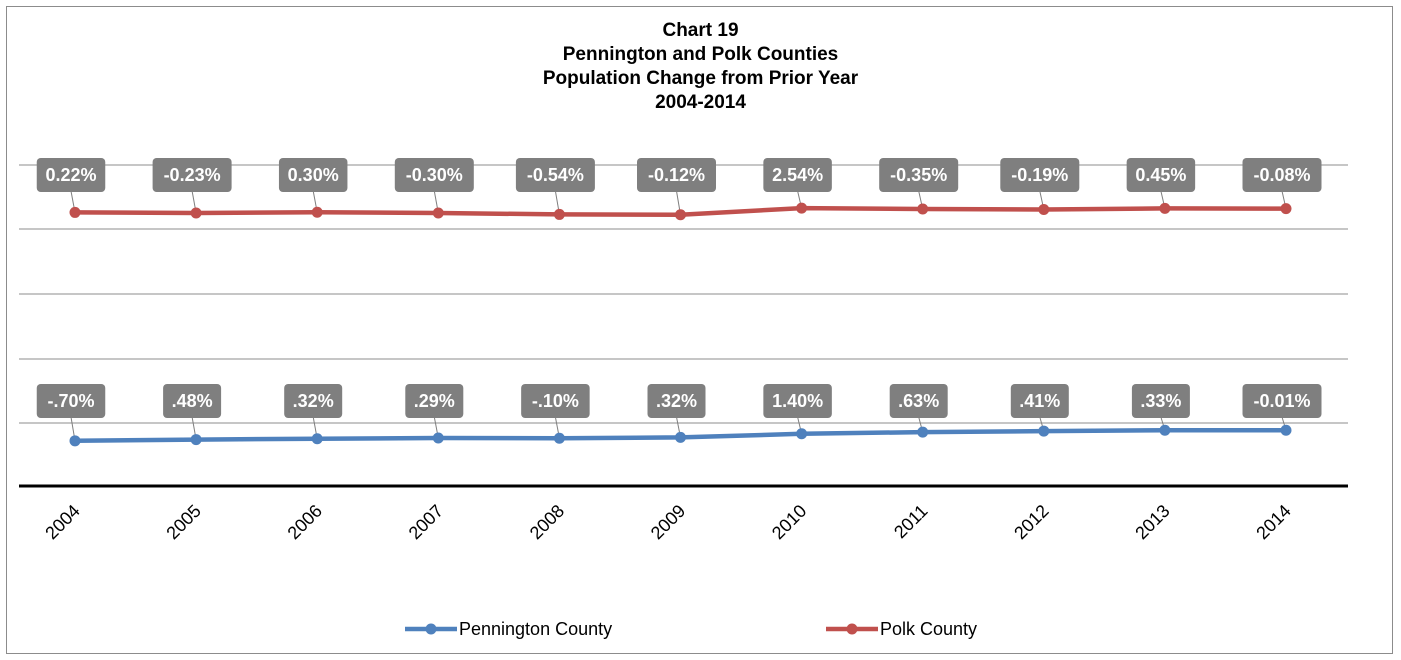  I want to click on data-label: -.10%, so click(555, 401).